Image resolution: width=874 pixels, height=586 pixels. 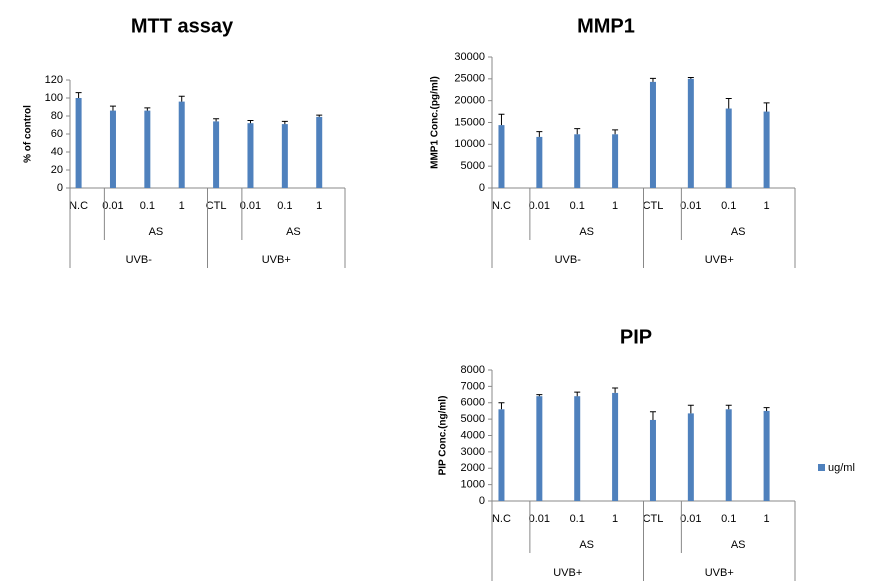 I want to click on chart-title: MMP1, so click(x=606, y=26).